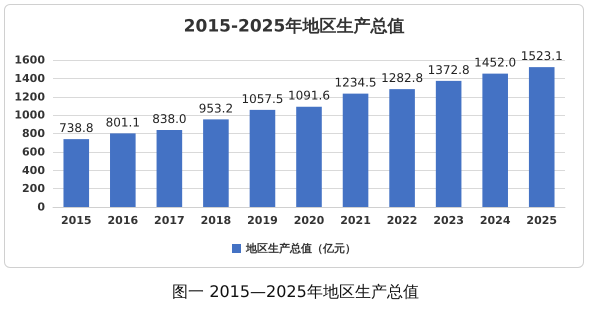  What do you see at coordinates (123, 220) in the screenshot?
I see `x-tick-label: 2016` at bounding box center [123, 220].